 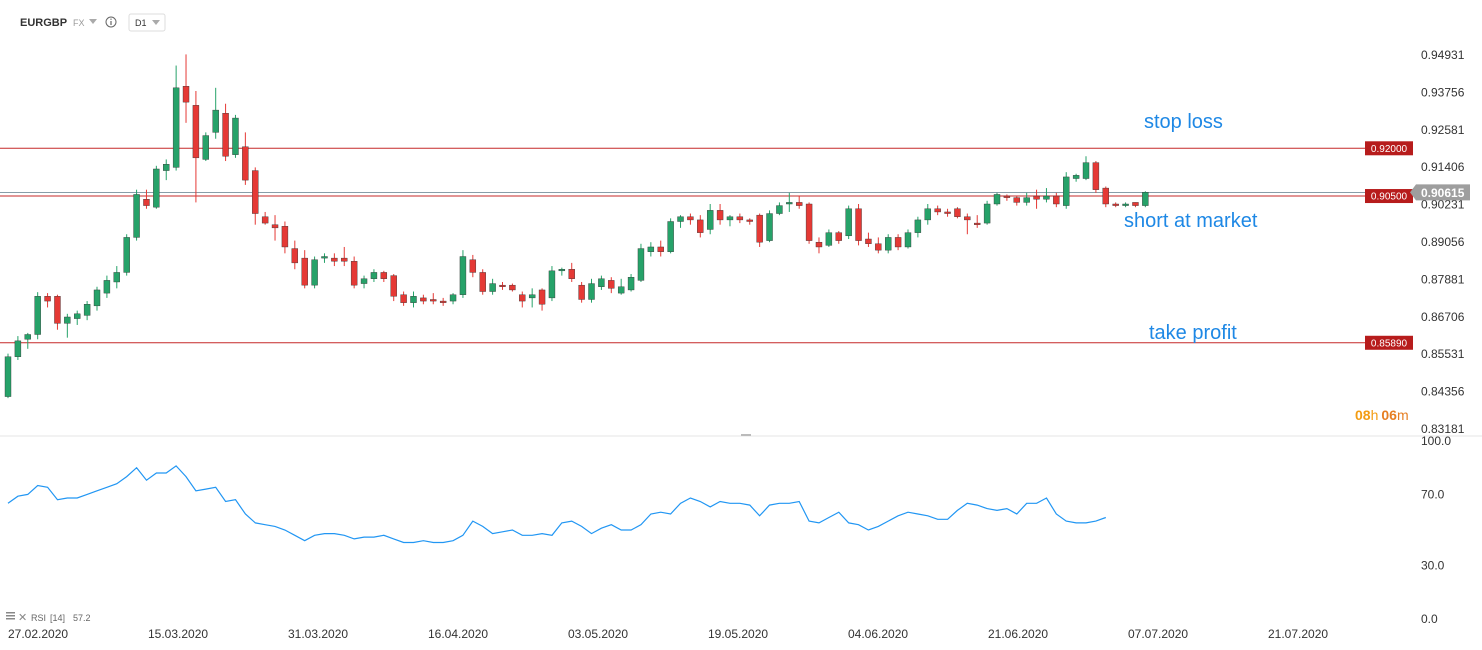 I want to click on rsi-tick-label: 30.0, so click(x=1433, y=566).